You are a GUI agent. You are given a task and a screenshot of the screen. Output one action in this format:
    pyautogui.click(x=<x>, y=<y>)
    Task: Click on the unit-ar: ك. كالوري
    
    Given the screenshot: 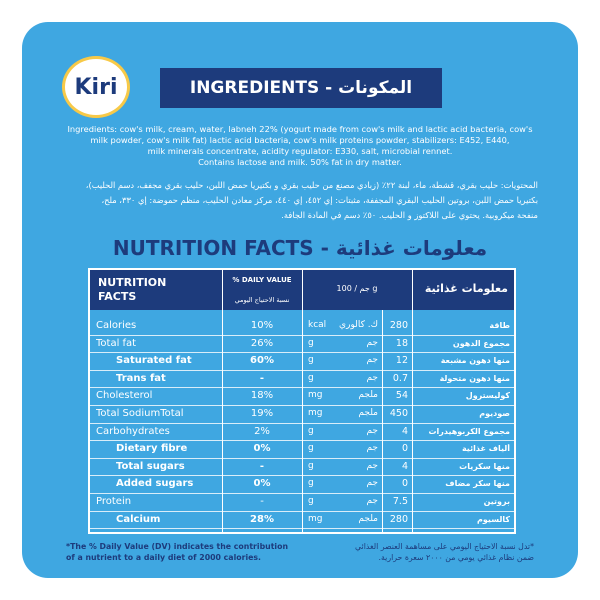 What is the action you would take?
    pyautogui.click(x=358, y=325)
    